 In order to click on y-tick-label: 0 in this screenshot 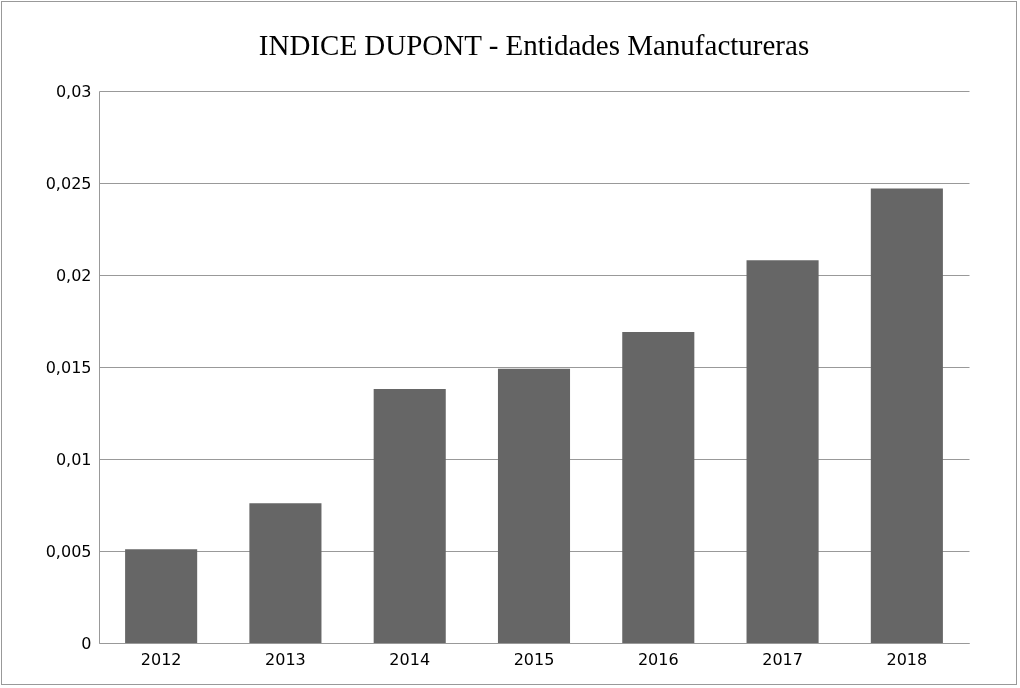, I will do `click(86, 643)`.